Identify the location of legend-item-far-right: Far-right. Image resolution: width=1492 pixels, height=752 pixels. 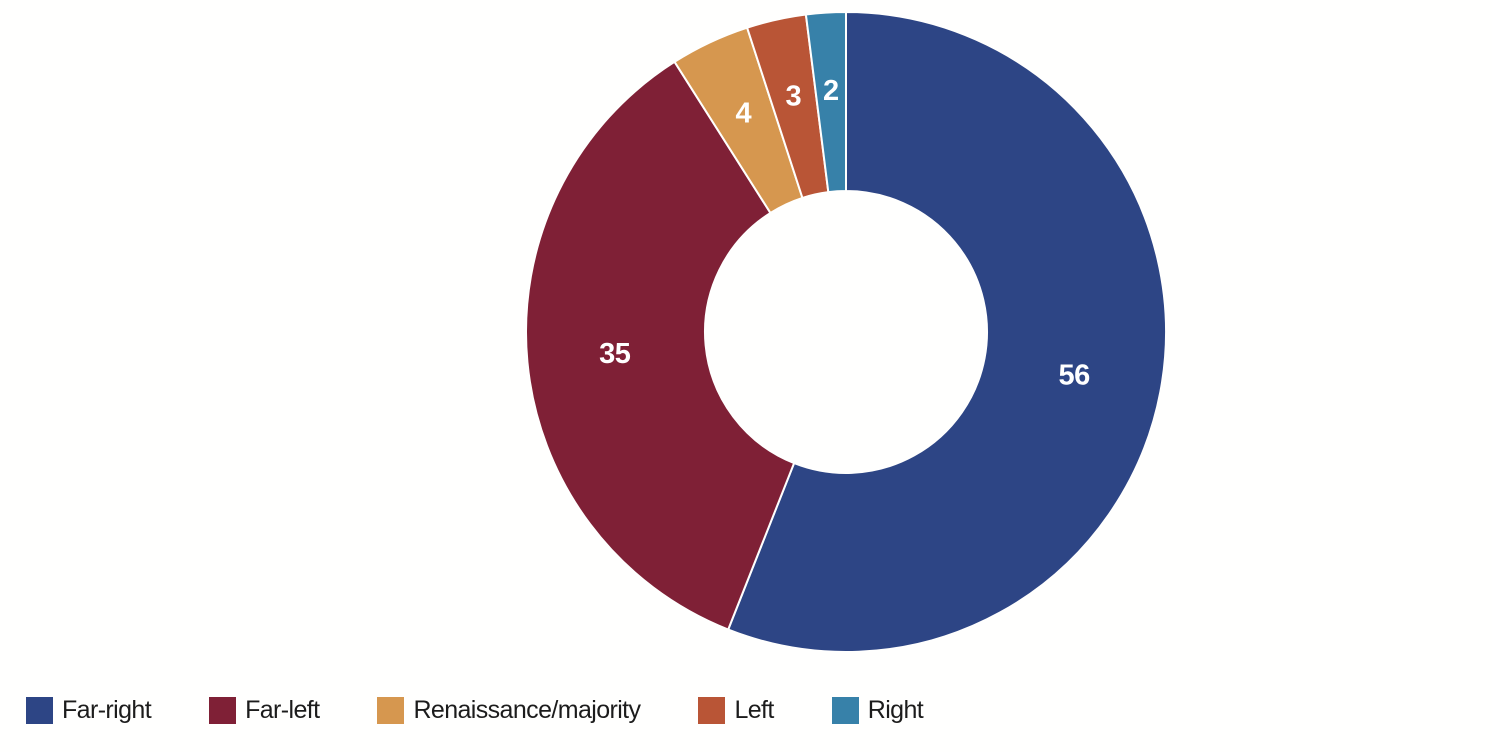
(89, 710).